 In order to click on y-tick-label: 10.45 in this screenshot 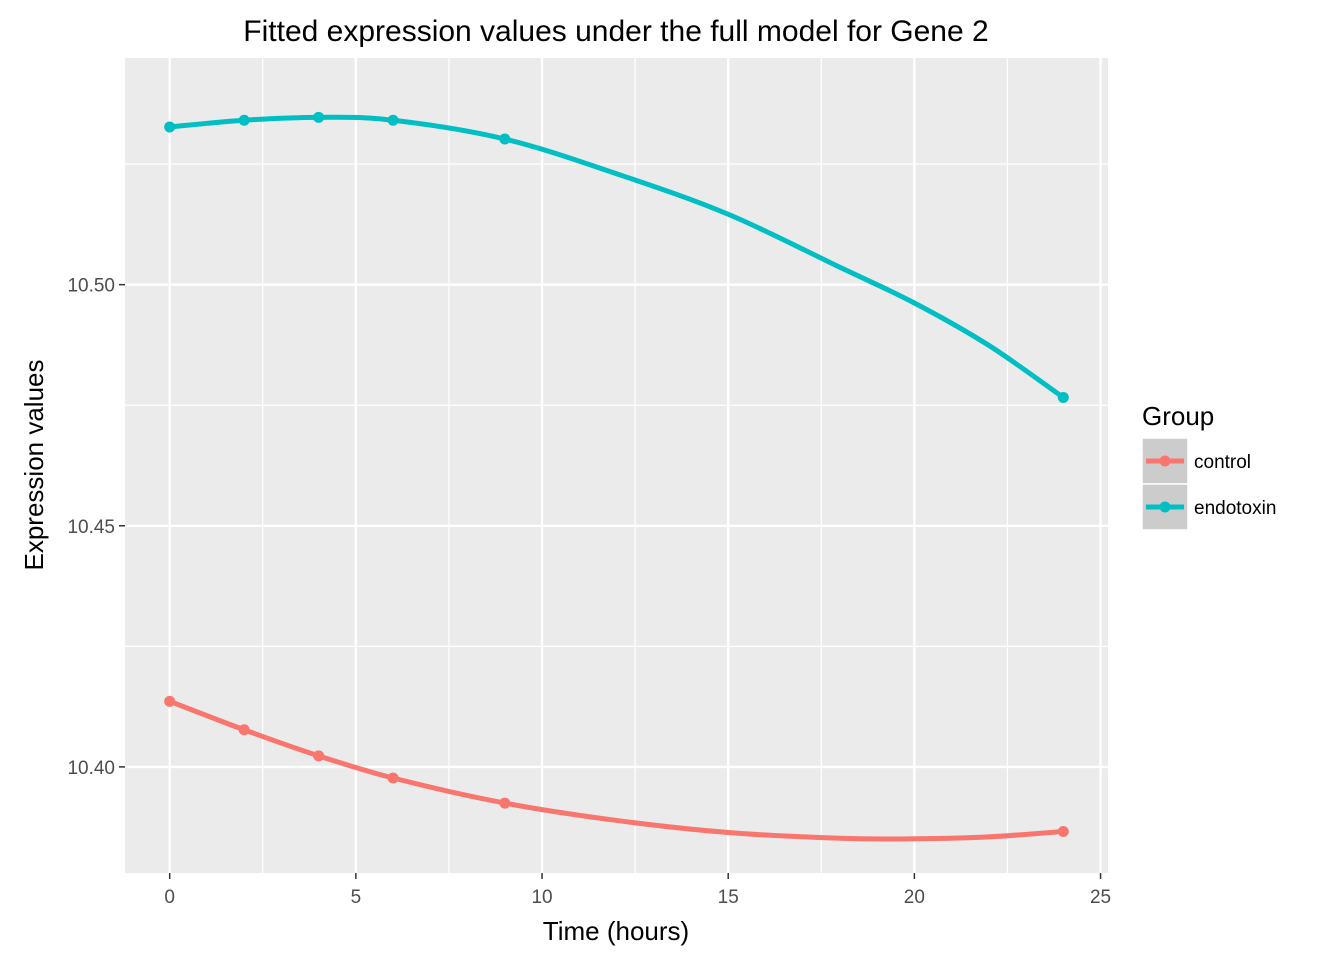, I will do `click(91, 527)`.